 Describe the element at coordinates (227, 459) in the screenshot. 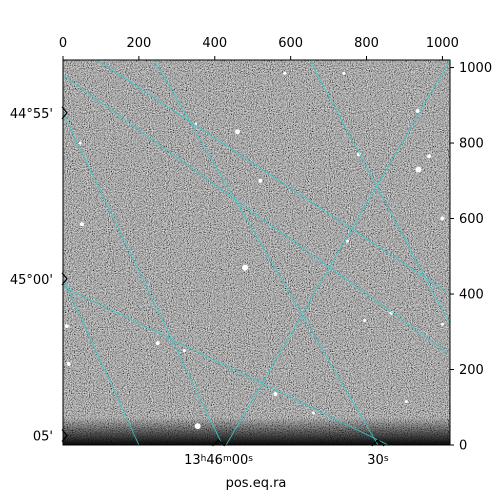

I see `ra-tick-unit: m` at that location.